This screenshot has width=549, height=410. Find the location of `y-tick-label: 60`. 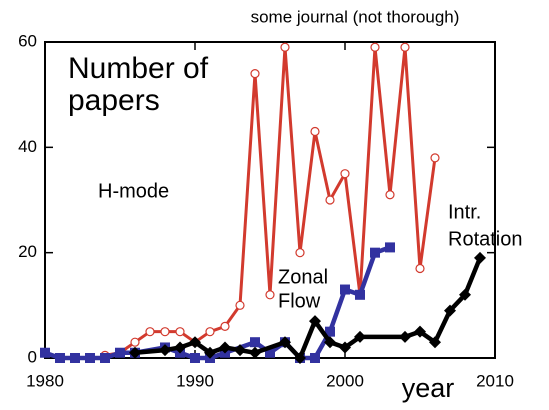

y-tick-label: 60 is located at coordinates (27, 40).